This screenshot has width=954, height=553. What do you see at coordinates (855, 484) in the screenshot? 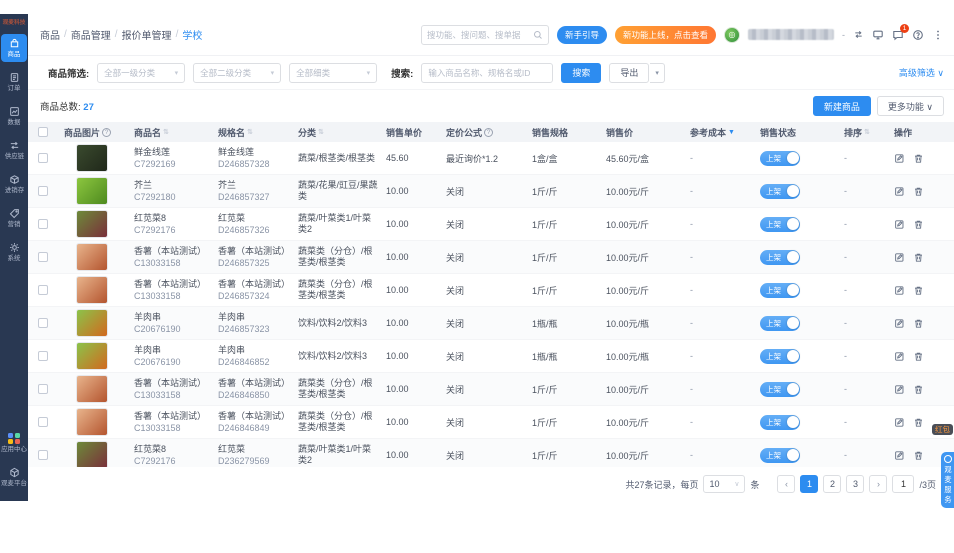
I see `page-button-3: 3` at bounding box center [855, 484].